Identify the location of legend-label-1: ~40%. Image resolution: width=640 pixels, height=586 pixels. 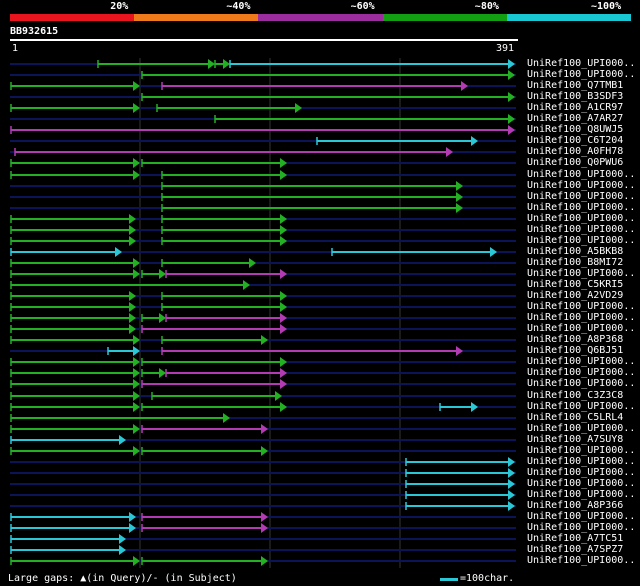
(238, 6).